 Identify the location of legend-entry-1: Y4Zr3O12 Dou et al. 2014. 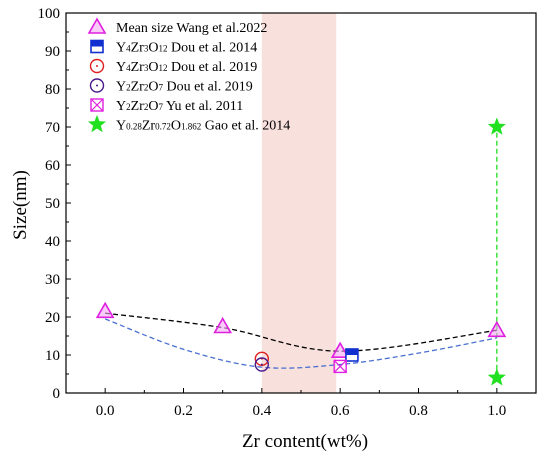
(186, 48).